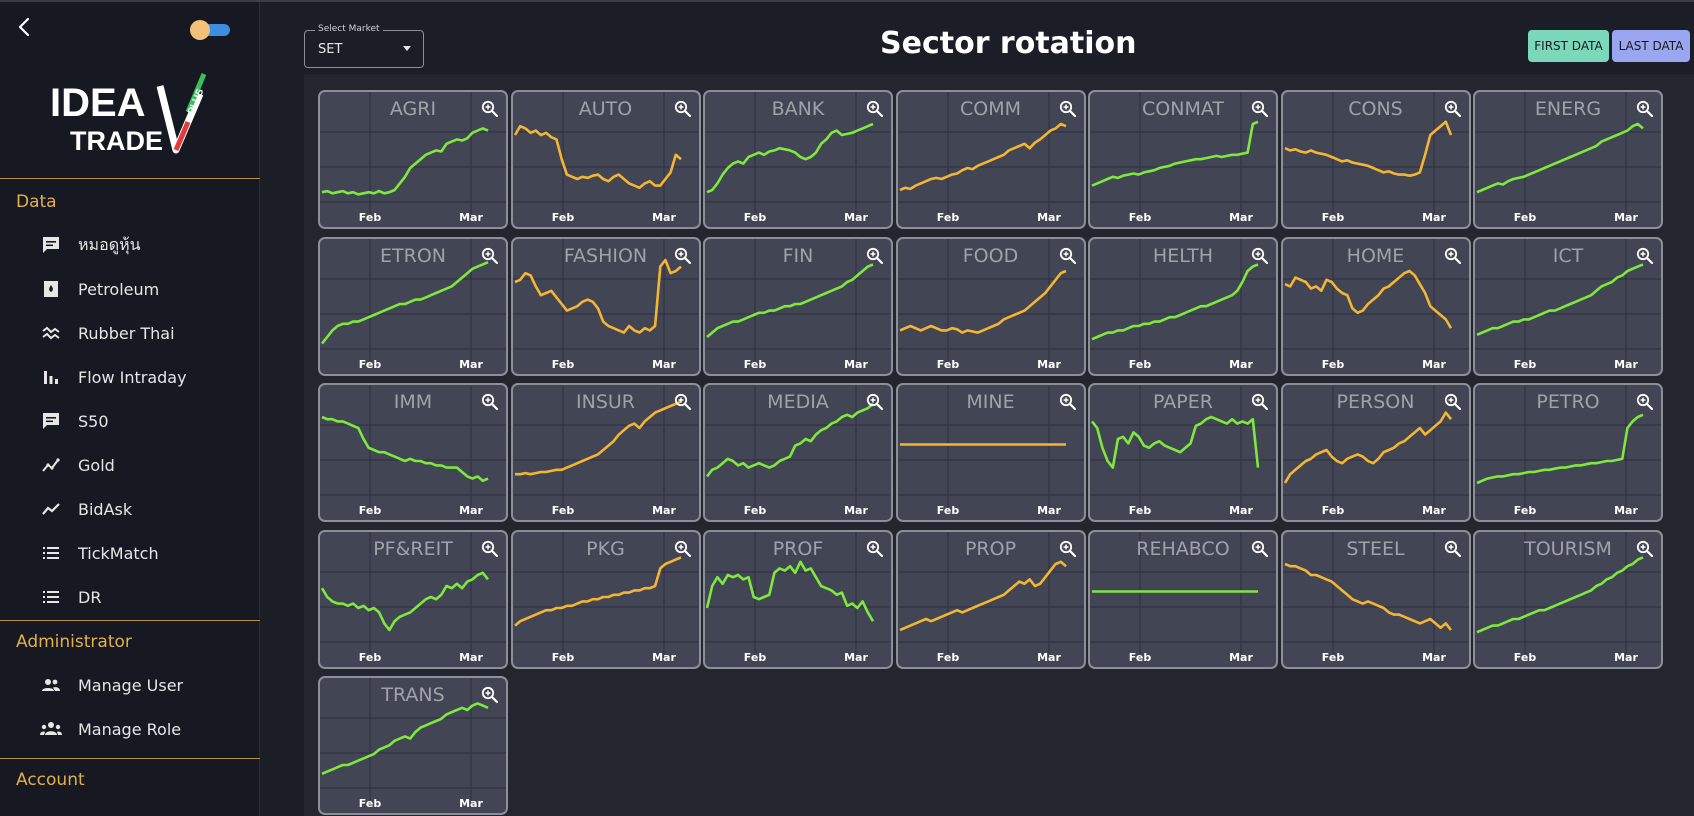 The width and height of the screenshot is (1694, 816). Describe the element at coordinates (1568, 452) in the screenshot. I see `sector-card-petro: Feb Mar PETRO` at that location.